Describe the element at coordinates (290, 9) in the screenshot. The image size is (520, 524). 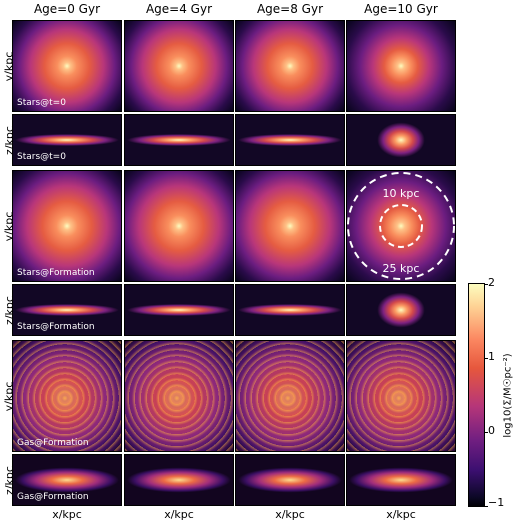
I see `column-title-age-8: Age=8 Gyr` at that location.